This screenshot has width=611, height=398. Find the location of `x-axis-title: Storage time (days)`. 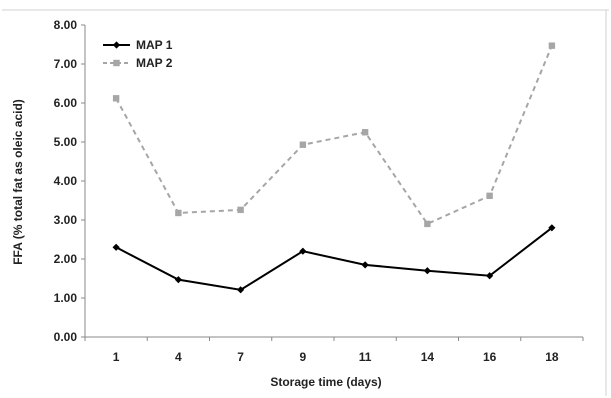

x-axis-title: Storage time (days) is located at coordinates (325, 382).